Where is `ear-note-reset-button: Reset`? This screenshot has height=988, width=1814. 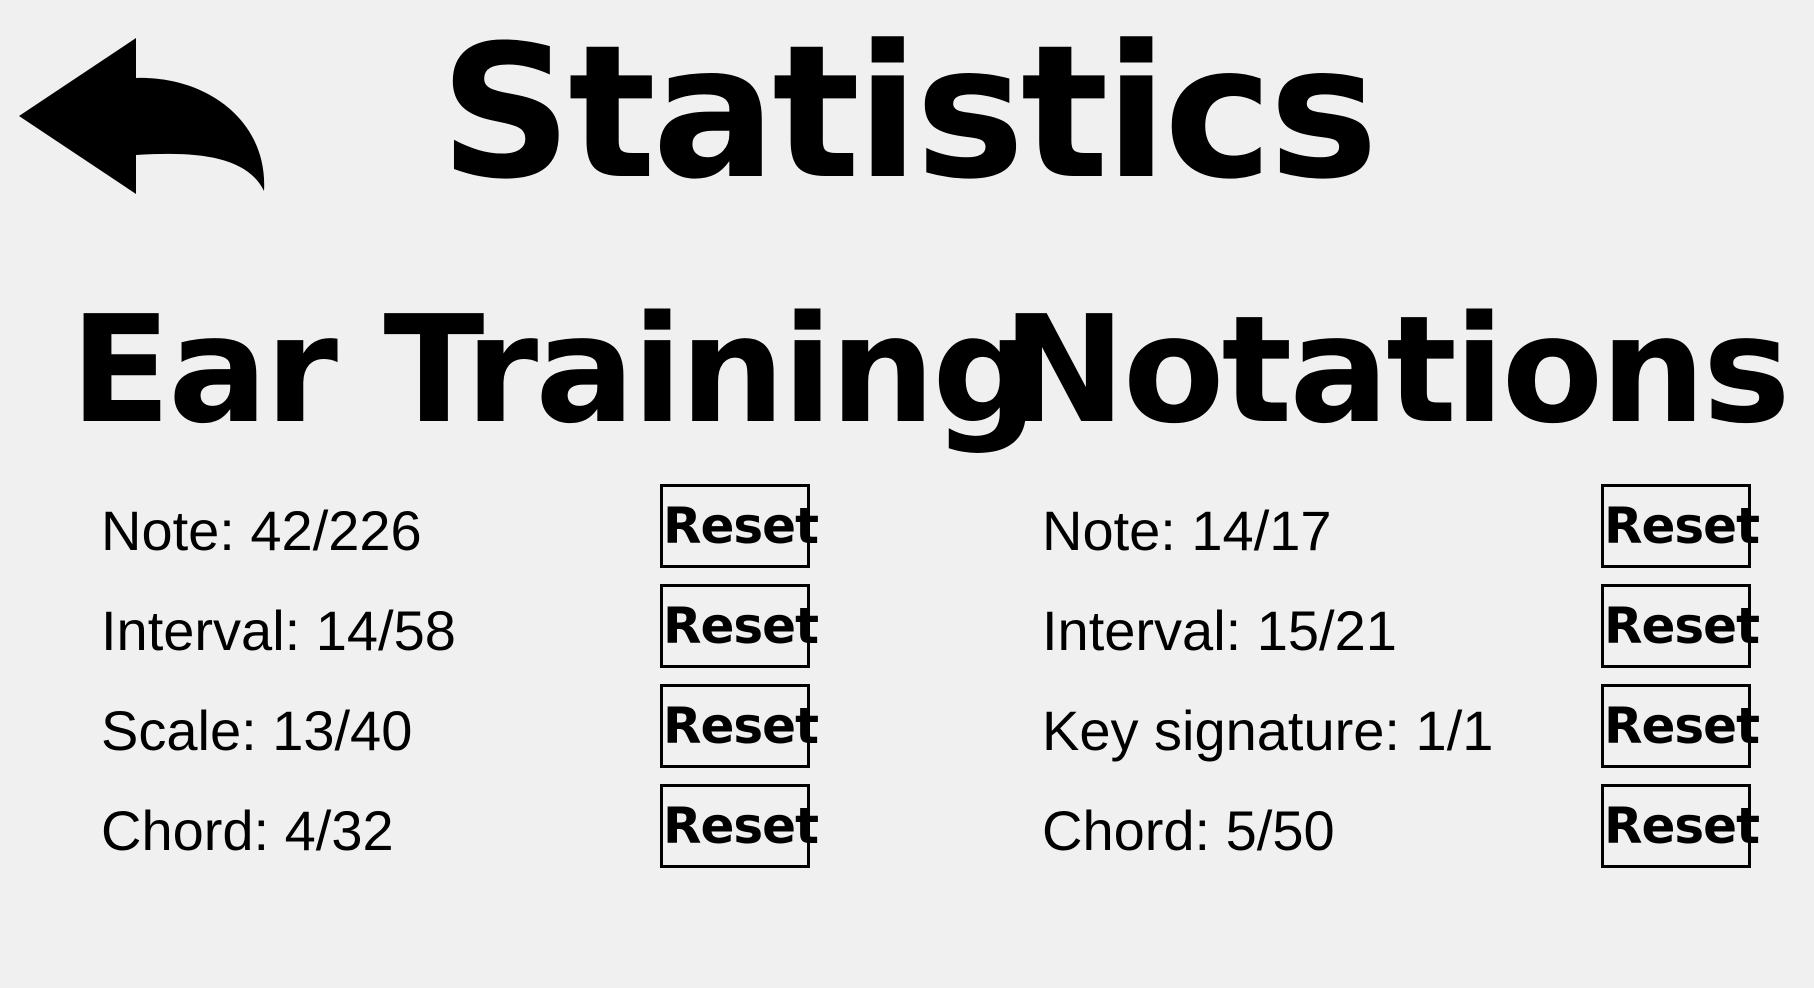 ear-note-reset-button: Reset is located at coordinates (739, 526).